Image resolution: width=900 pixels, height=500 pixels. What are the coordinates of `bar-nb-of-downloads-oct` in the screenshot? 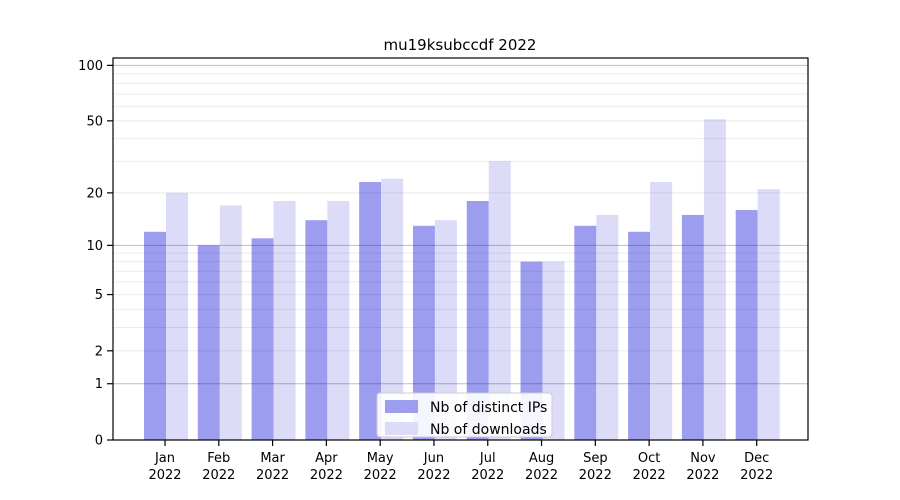 It's located at (661, 311).